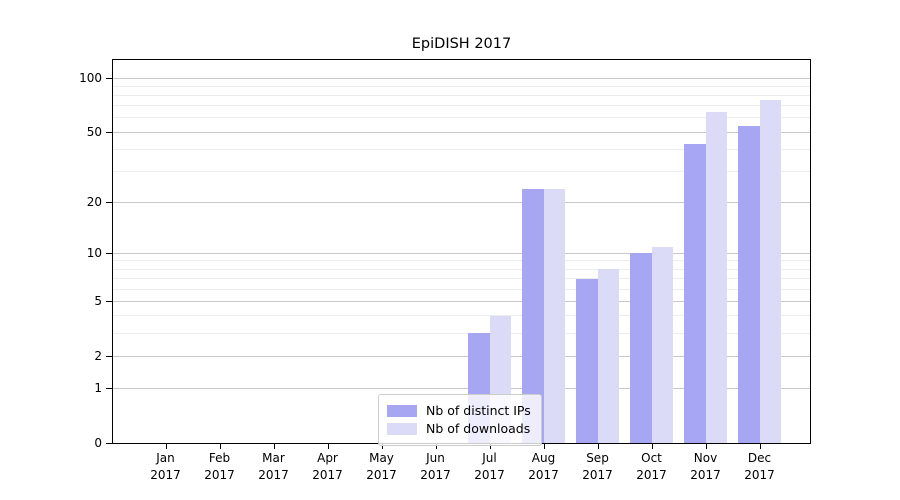 This screenshot has height=500, width=900. I want to click on legend-entry-nb-of-downloads: Nb of downloads, so click(459, 429).